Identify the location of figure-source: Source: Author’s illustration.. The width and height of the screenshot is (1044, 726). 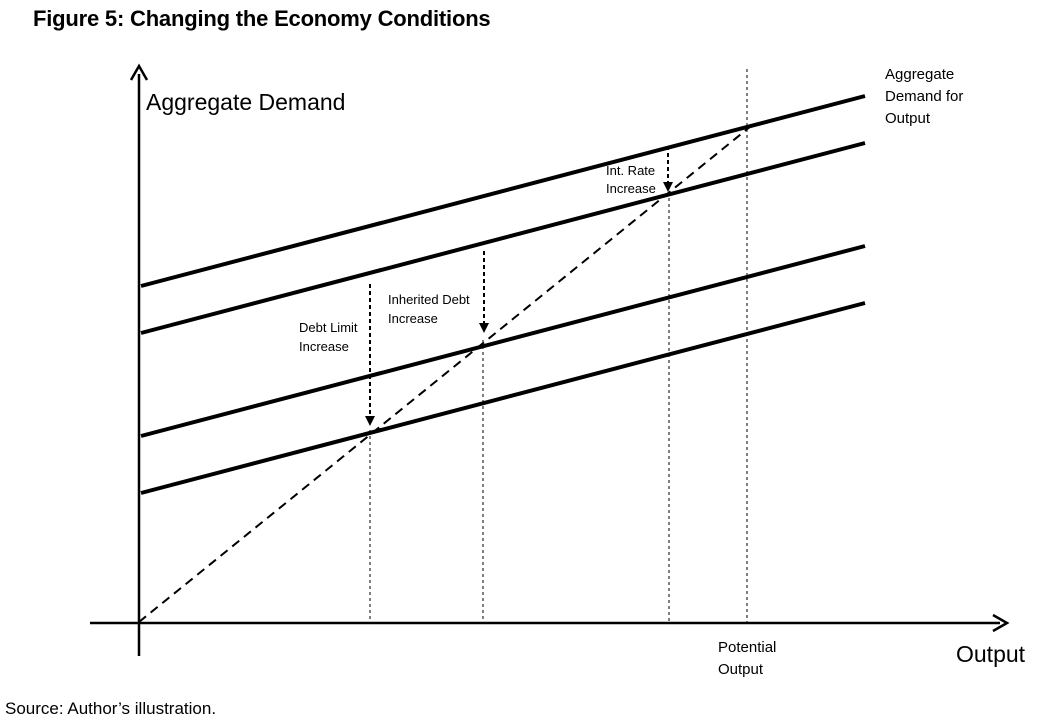
(111, 708).